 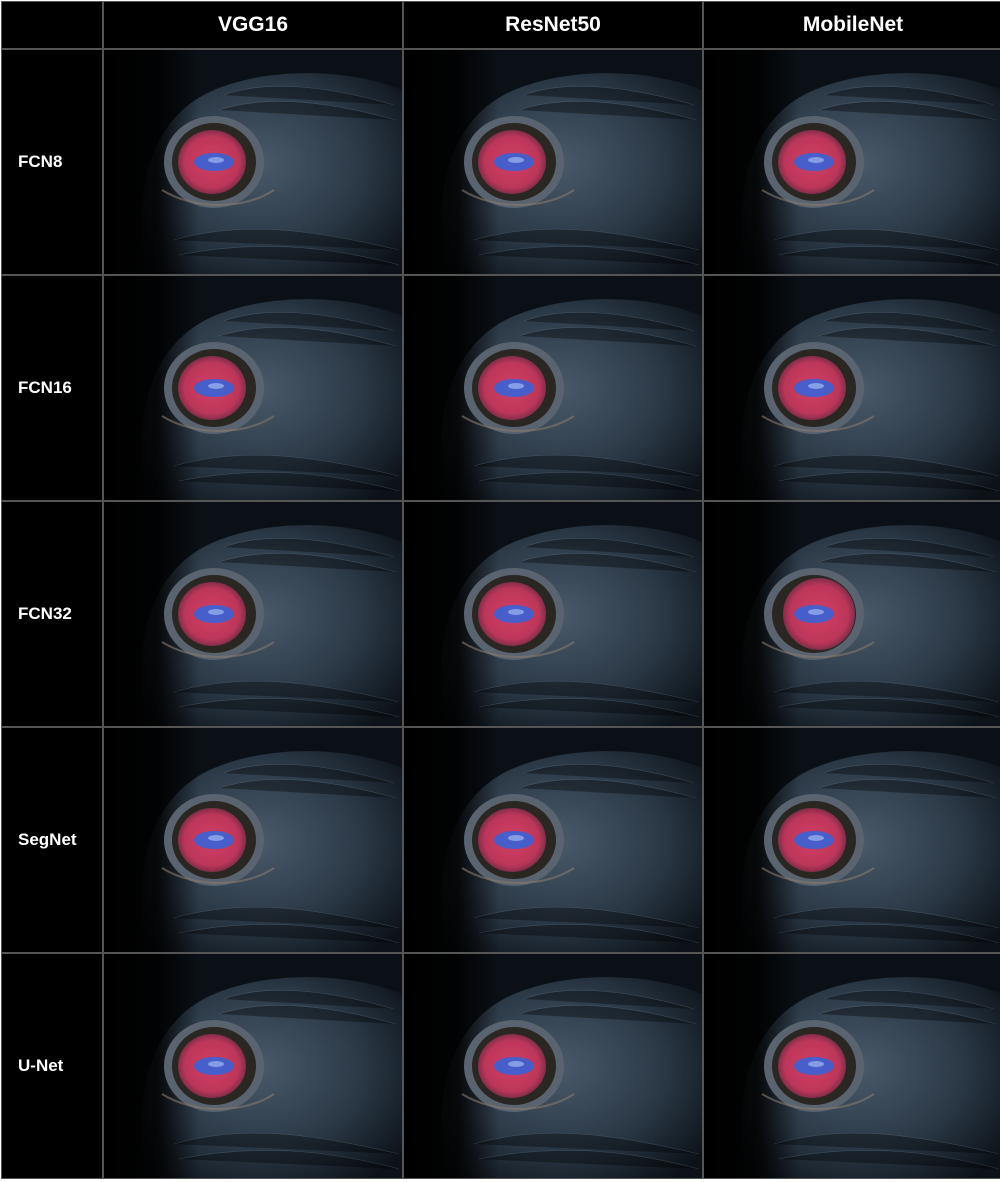 What do you see at coordinates (52, 162) in the screenshot?
I see `row-label-fcn8: FCN8` at bounding box center [52, 162].